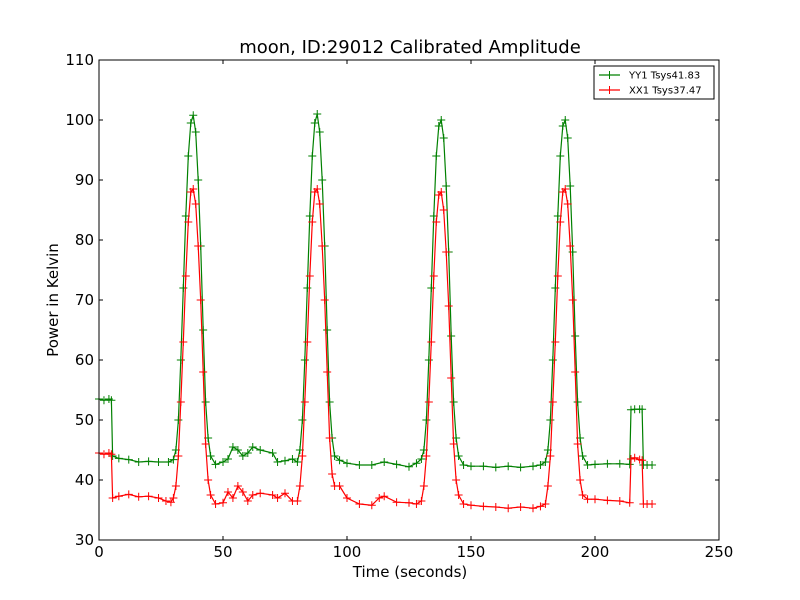  What do you see at coordinates (53, 300) in the screenshot?
I see `y-axis-label: Power in Kelvin` at bounding box center [53, 300].